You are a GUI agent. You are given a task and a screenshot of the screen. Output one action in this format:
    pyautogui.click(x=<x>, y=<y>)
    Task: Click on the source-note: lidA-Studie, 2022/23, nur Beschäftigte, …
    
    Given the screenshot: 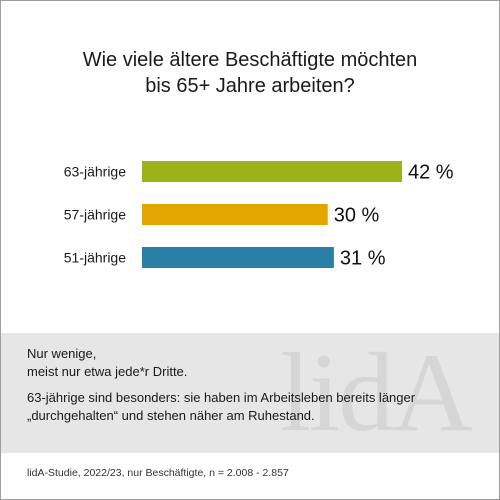 What is the action you would take?
    pyautogui.click(x=158, y=473)
    